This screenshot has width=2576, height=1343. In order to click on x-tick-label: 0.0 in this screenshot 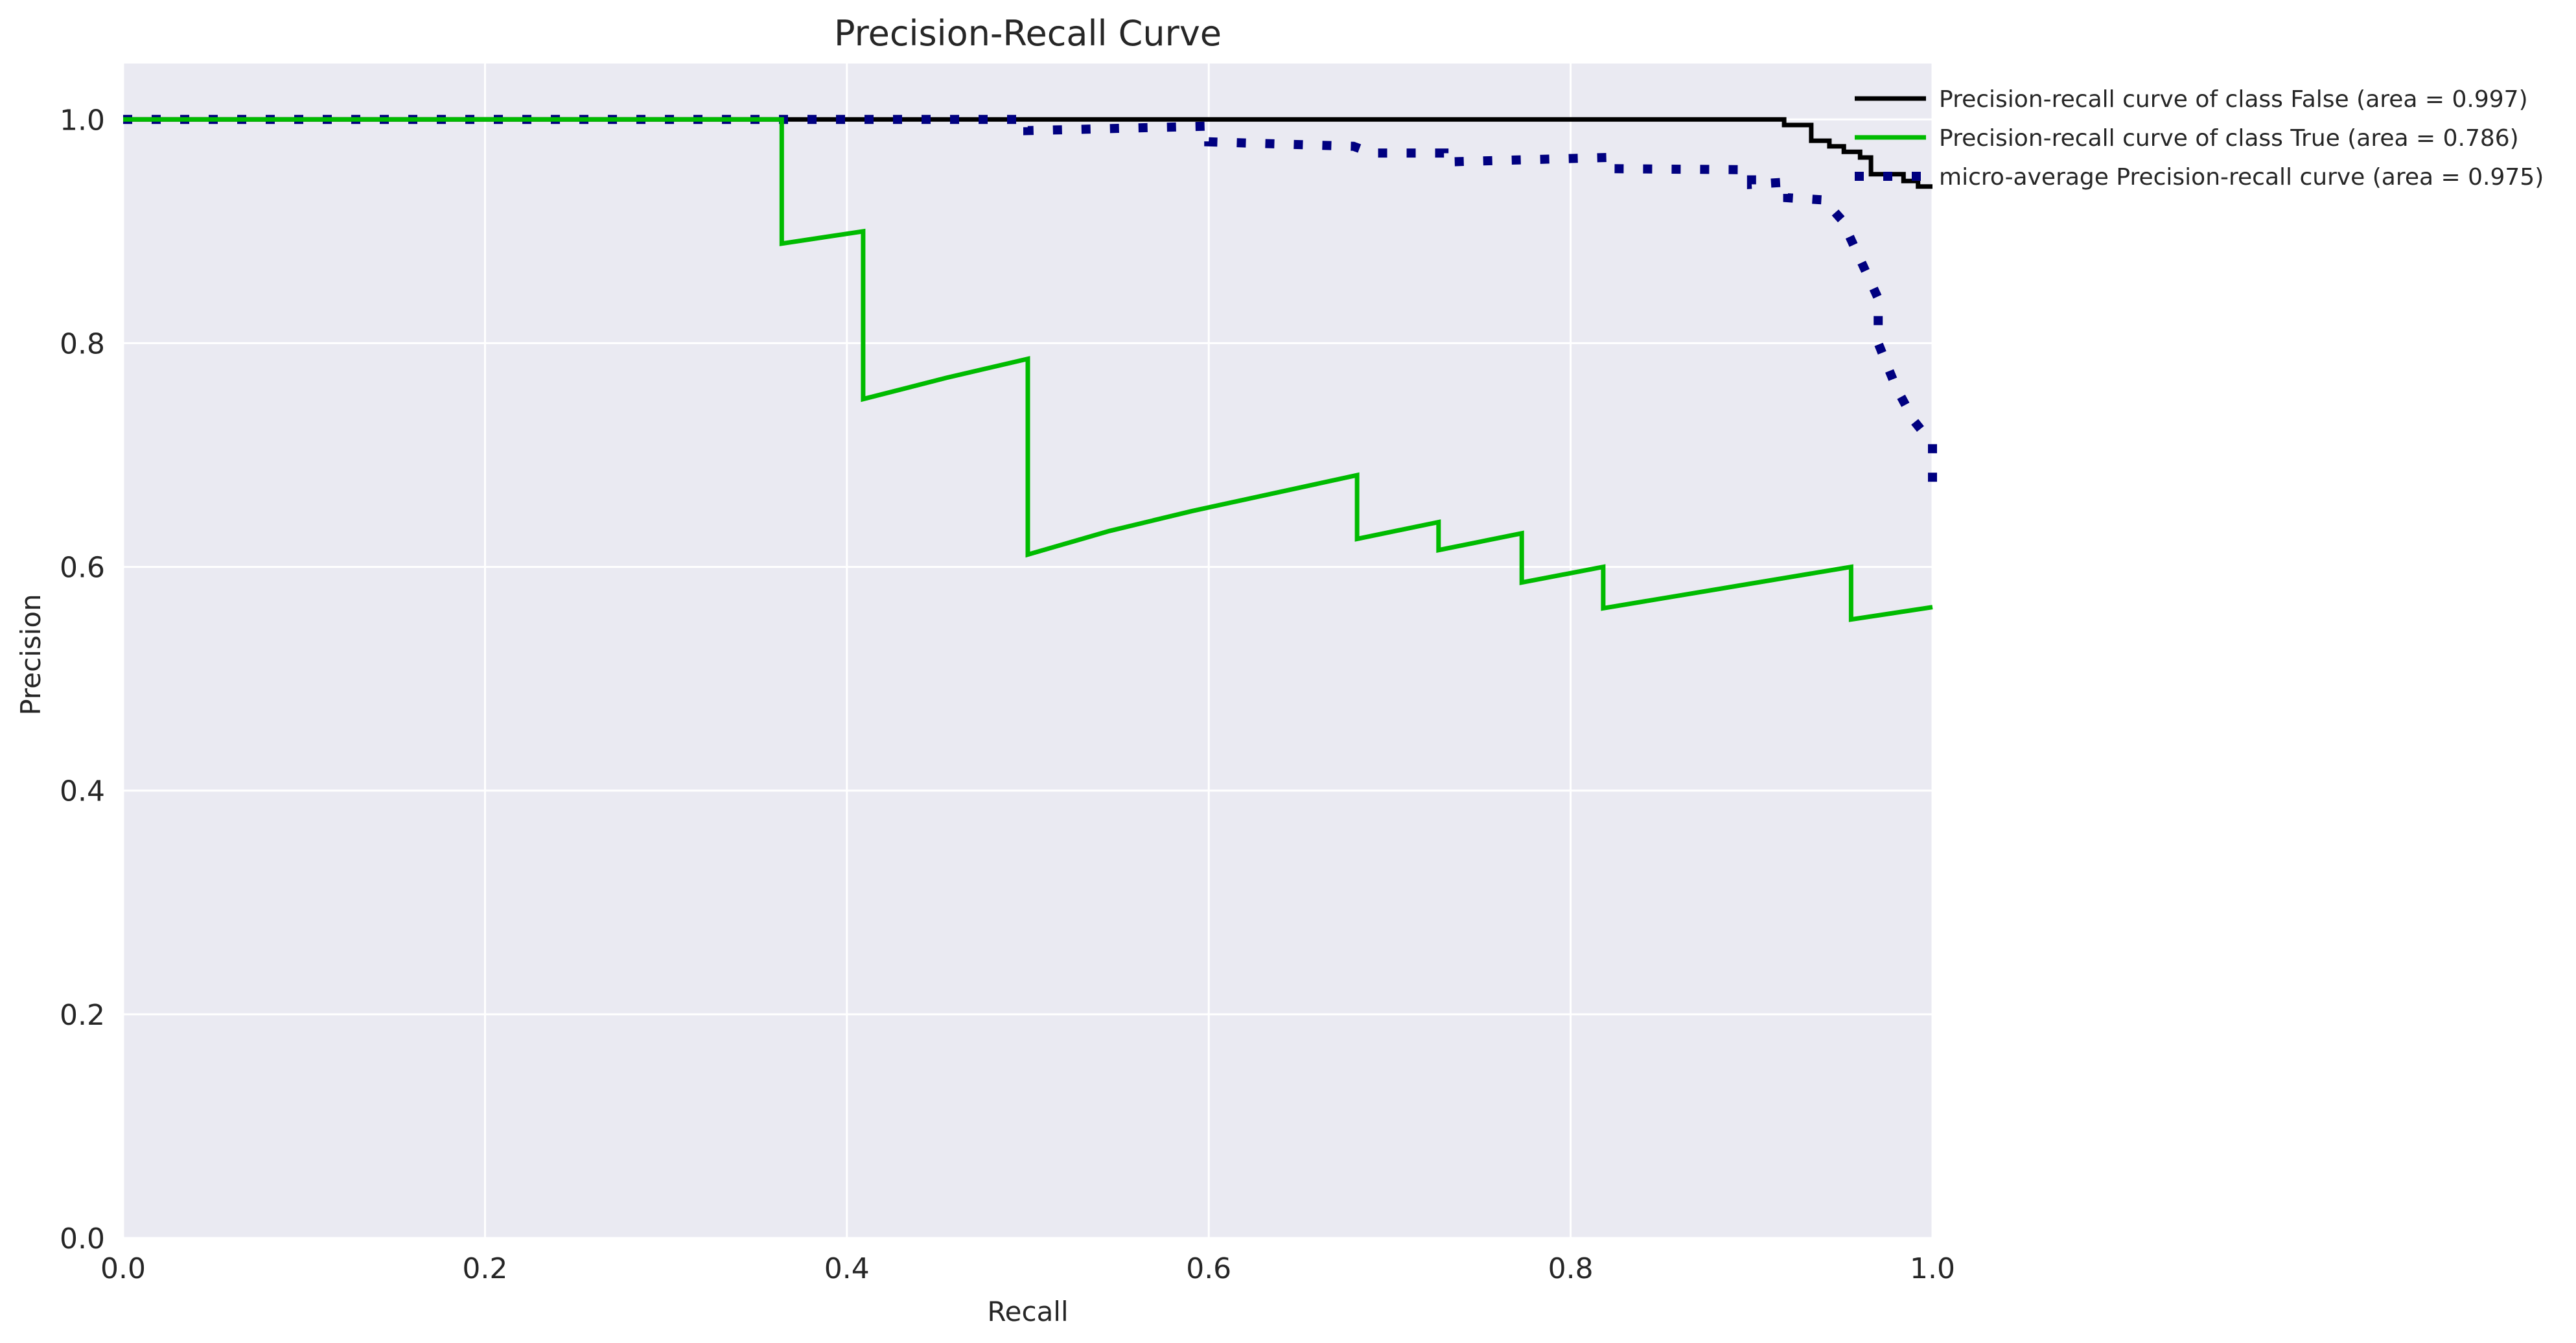, I will do `click(123, 1268)`.